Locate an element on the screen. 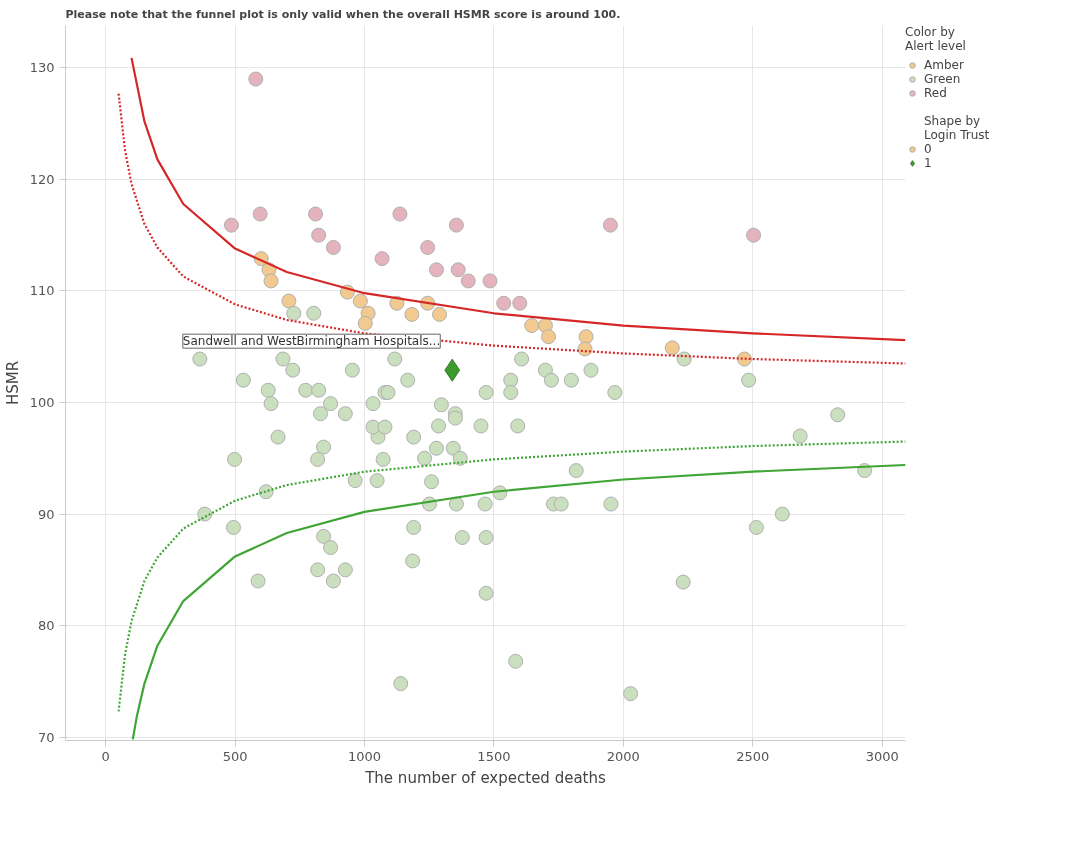 Image resolution: width=1084 pixels, height=841 pixels. text: Shape by Login Trust is located at coordinates (957, 127).